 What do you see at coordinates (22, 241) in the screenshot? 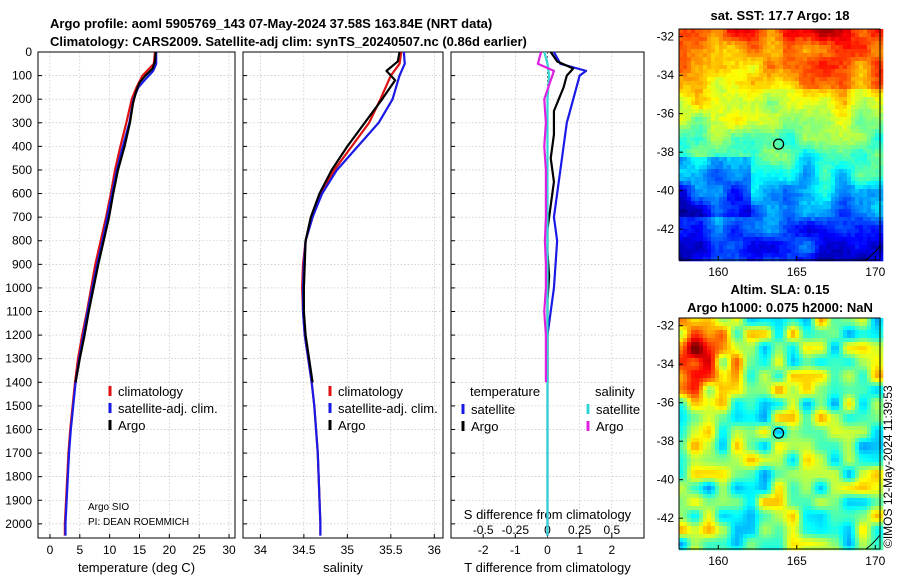
I see `y-tick-label: 800` at bounding box center [22, 241].